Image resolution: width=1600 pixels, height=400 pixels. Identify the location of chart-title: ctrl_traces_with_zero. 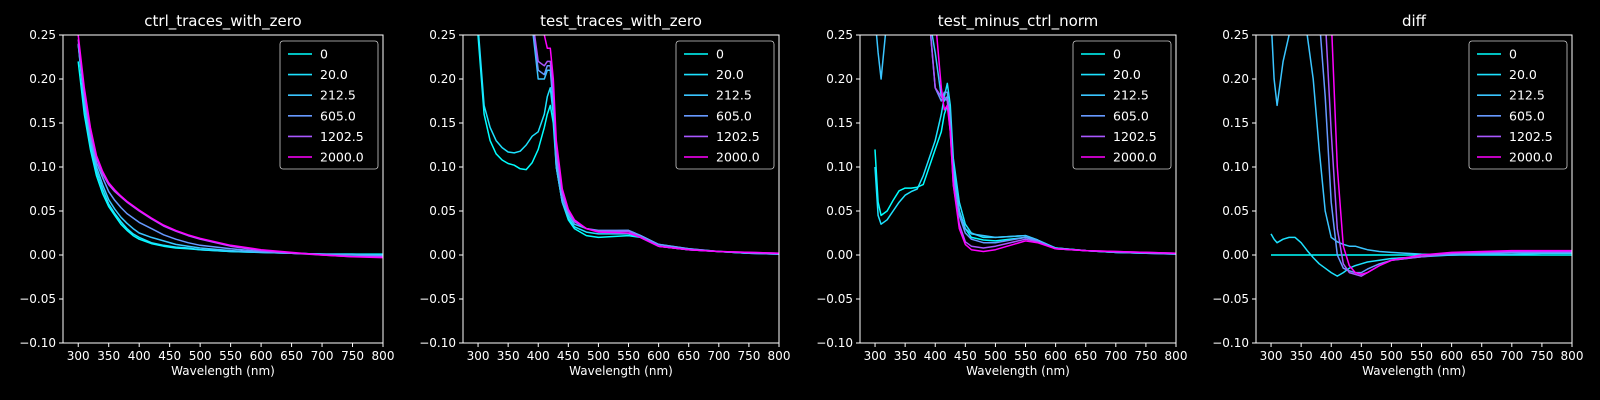
(222, 21).